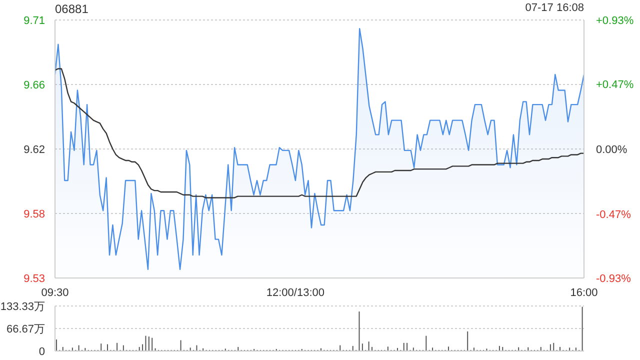  What do you see at coordinates (614, 279) in the screenshot?
I see `y2-tick-label: -0.93%` at bounding box center [614, 279].